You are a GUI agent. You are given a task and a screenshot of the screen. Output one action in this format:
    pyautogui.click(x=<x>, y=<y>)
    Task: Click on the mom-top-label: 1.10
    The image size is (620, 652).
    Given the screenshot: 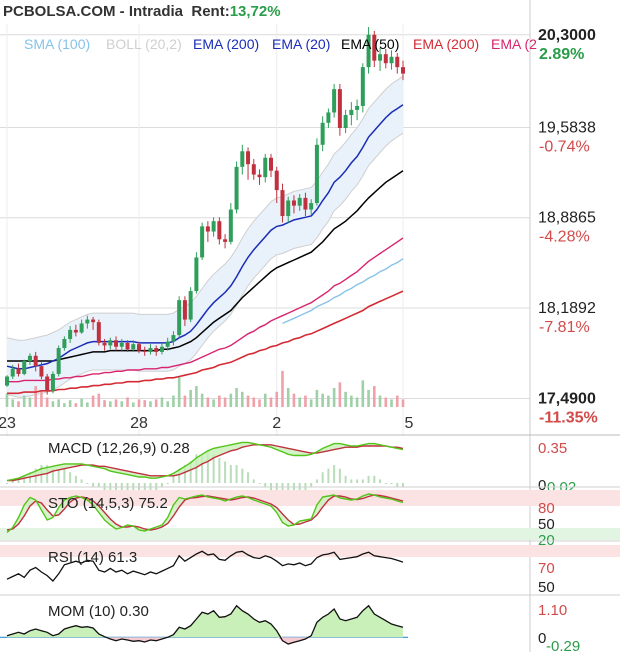 What is the action you would take?
    pyautogui.click(x=552, y=610)
    